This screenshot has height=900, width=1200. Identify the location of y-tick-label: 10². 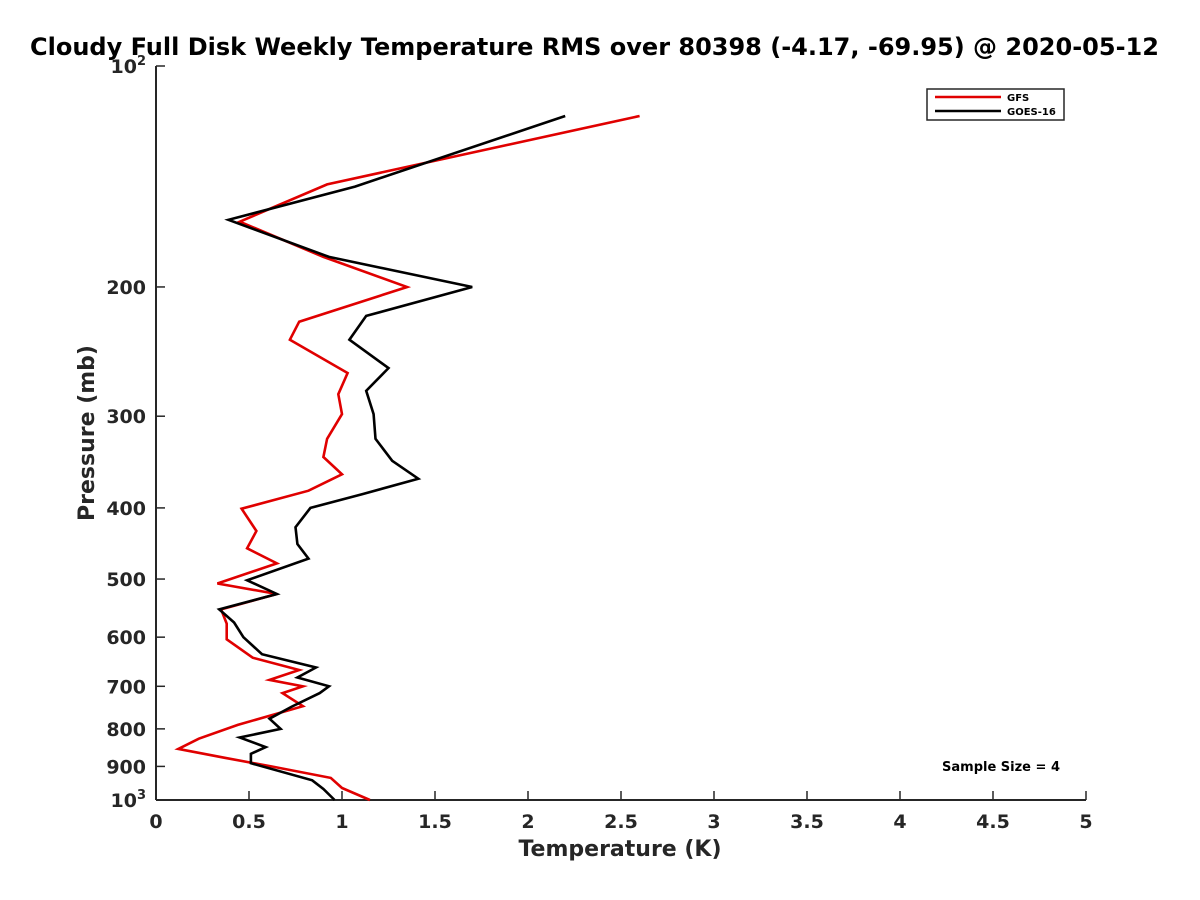
(129, 66).